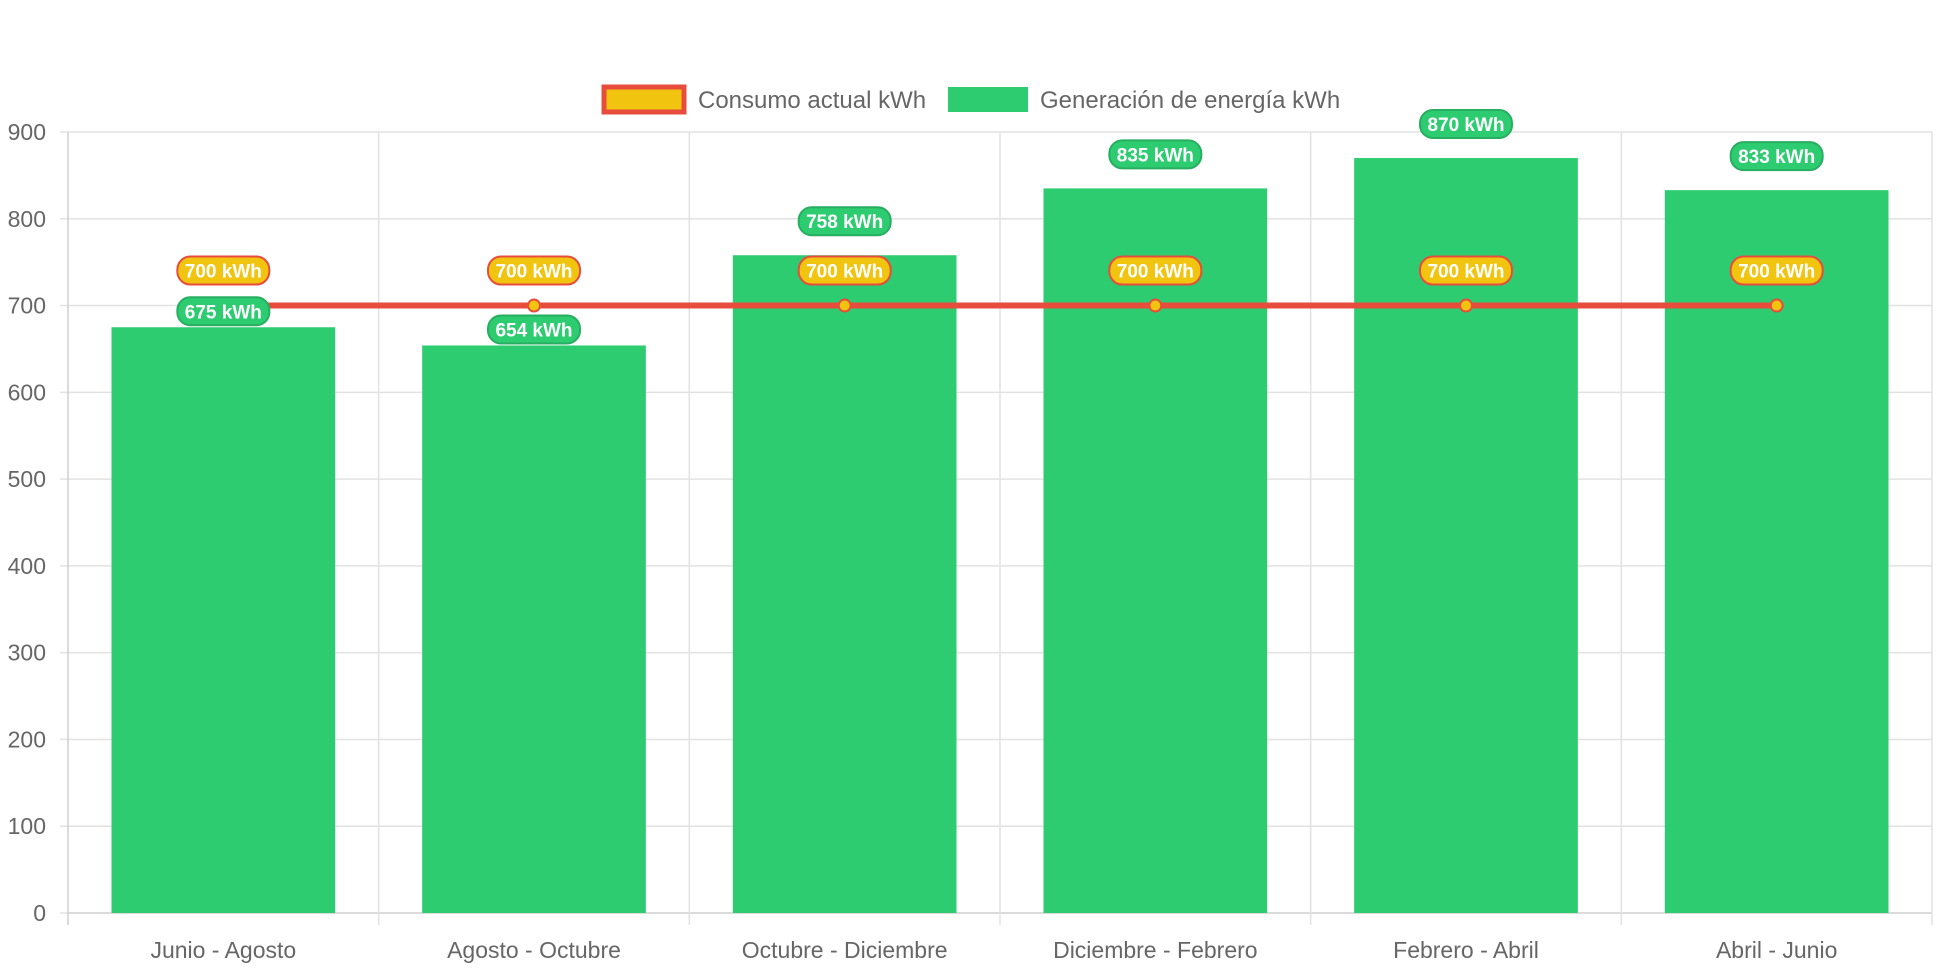 The height and width of the screenshot is (970, 1942). I want to click on bar-data-label: 675 kWh, so click(223, 312).